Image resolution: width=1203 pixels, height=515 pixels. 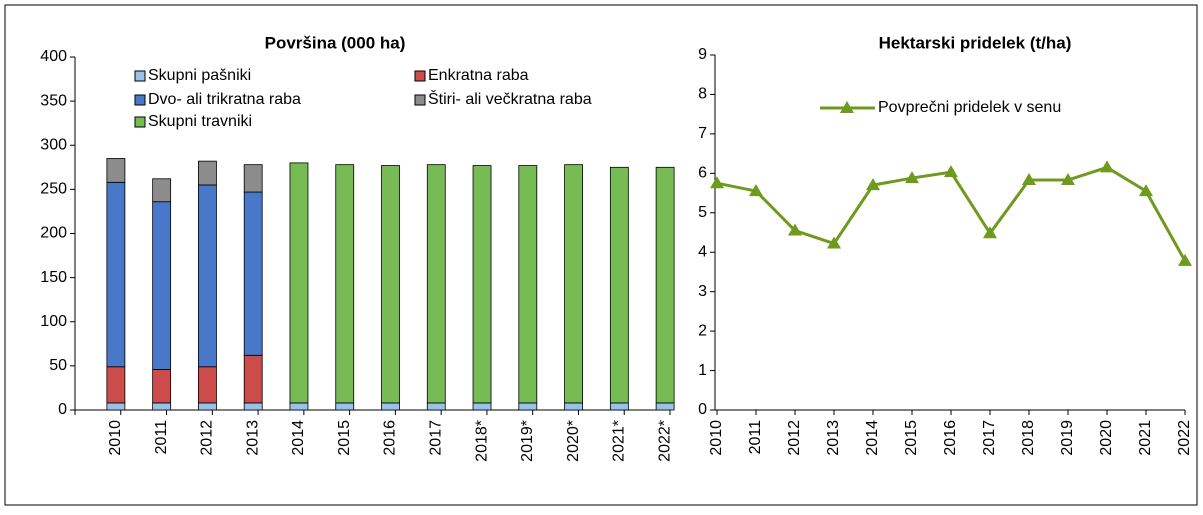 What do you see at coordinates (975, 42) in the screenshot?
I see `chart-title: Hektarski pridelek (t/ha)` at bounding box center [975, 42].